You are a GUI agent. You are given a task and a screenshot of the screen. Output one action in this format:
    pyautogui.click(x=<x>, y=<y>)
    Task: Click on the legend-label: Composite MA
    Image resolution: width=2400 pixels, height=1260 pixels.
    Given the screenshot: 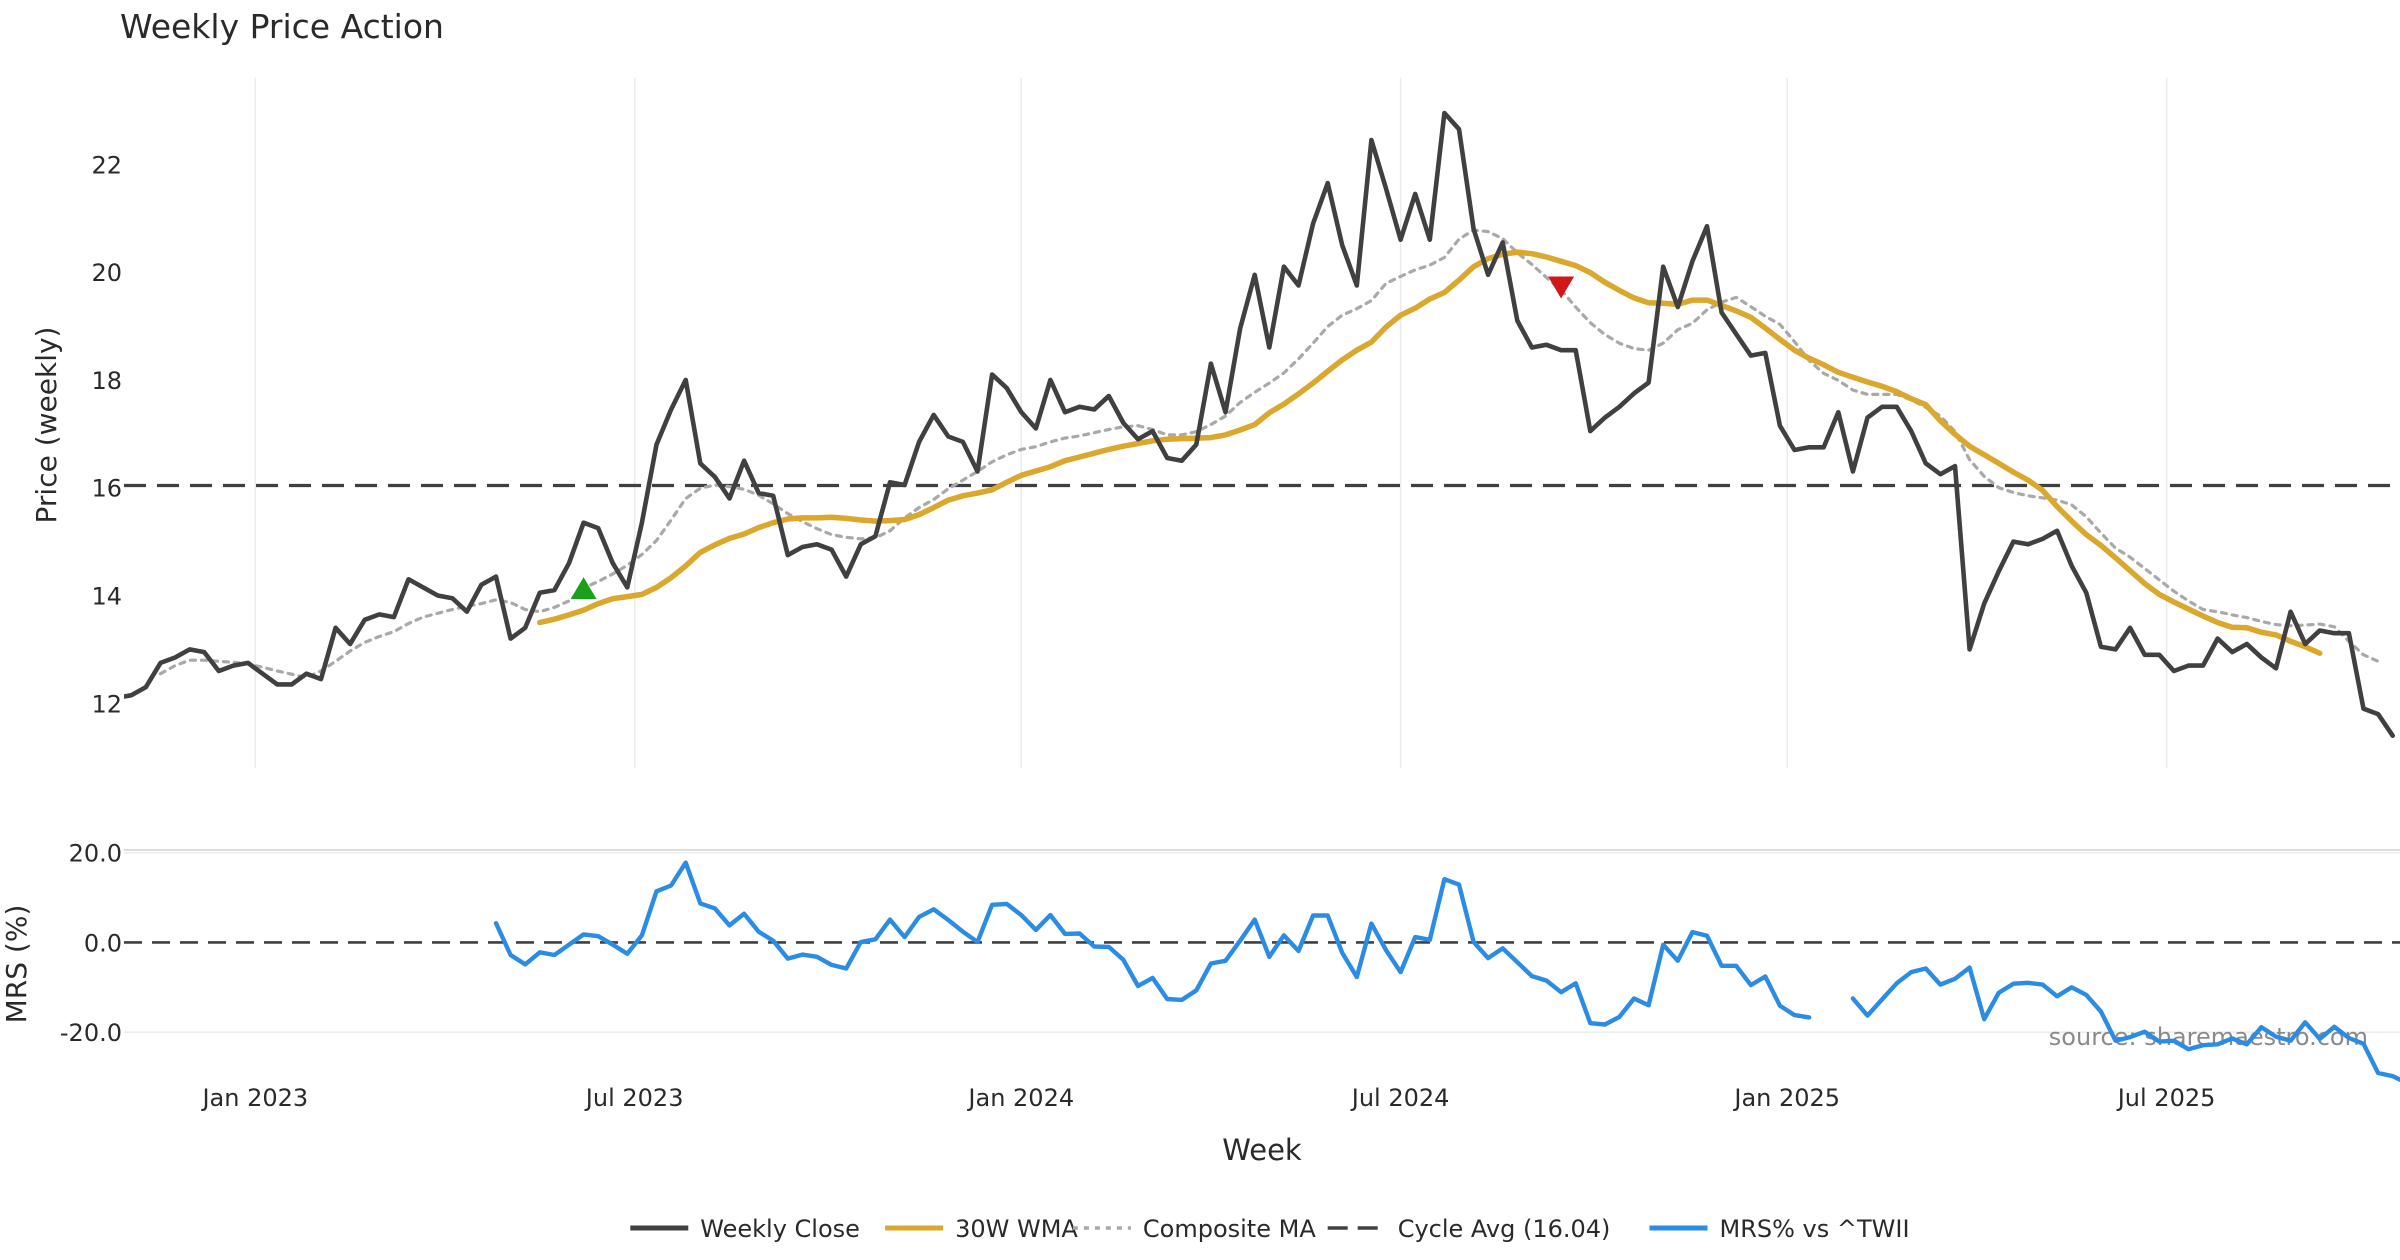 What is the action you would take?
    pyautogui.click(x=1229, y=1229)
    